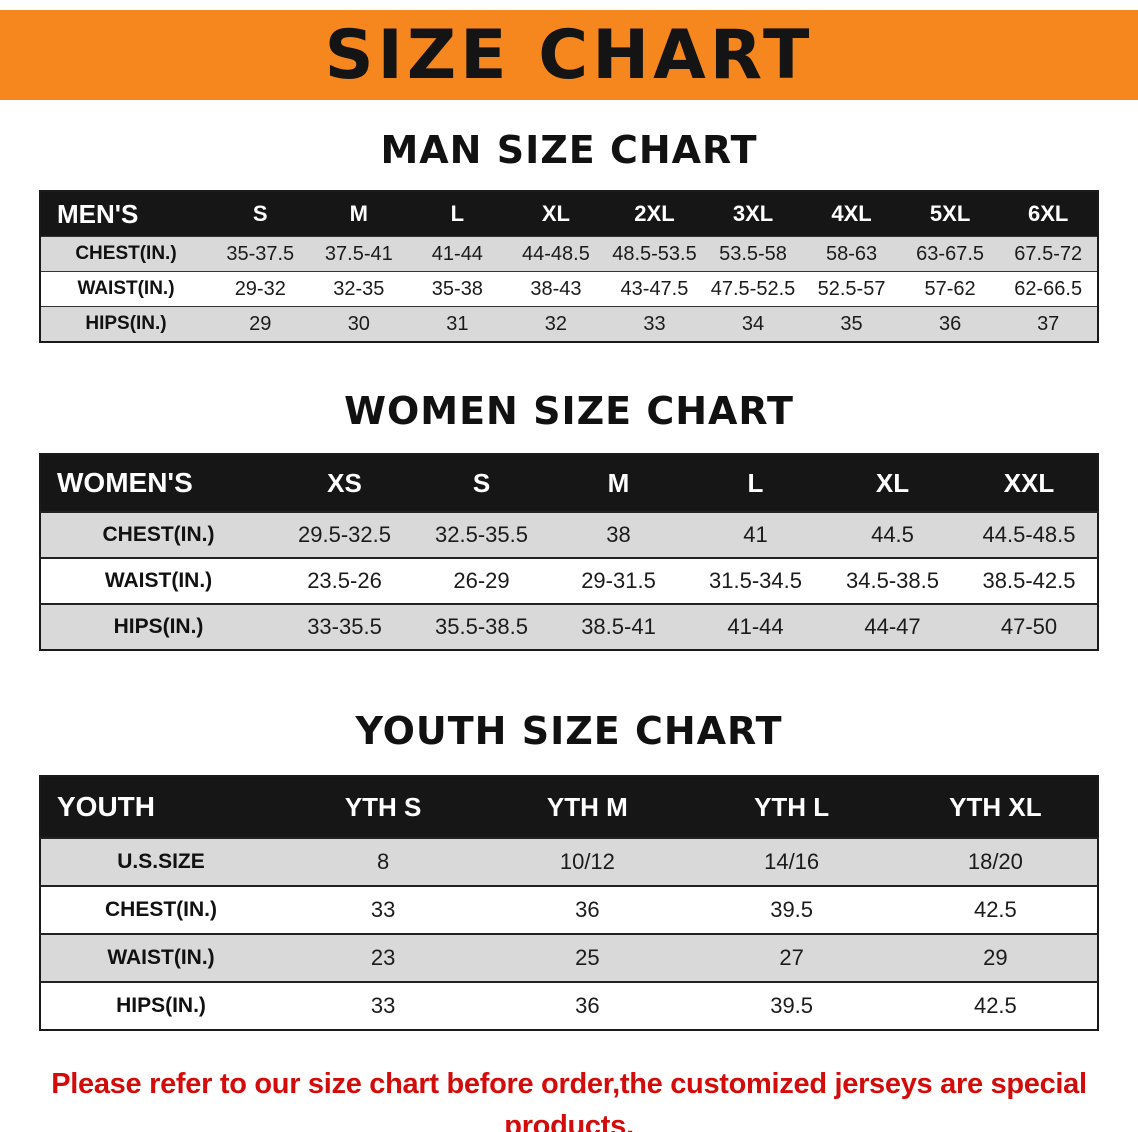 The image size is (1138, 1132). Describe the element at coordinates (995, 861) in the screenshot. I see `measurement-value-cell: 18/20` at that location.